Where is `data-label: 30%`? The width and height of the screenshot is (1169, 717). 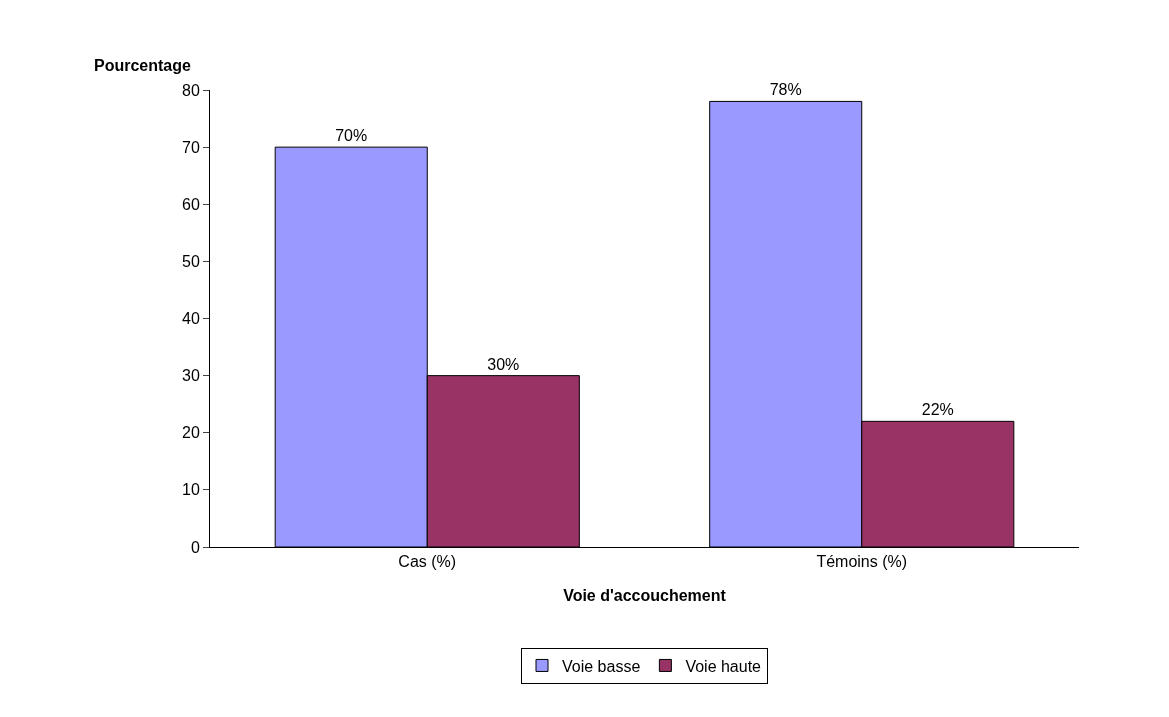 data-label: 30% is located at coordinates (503, 364).